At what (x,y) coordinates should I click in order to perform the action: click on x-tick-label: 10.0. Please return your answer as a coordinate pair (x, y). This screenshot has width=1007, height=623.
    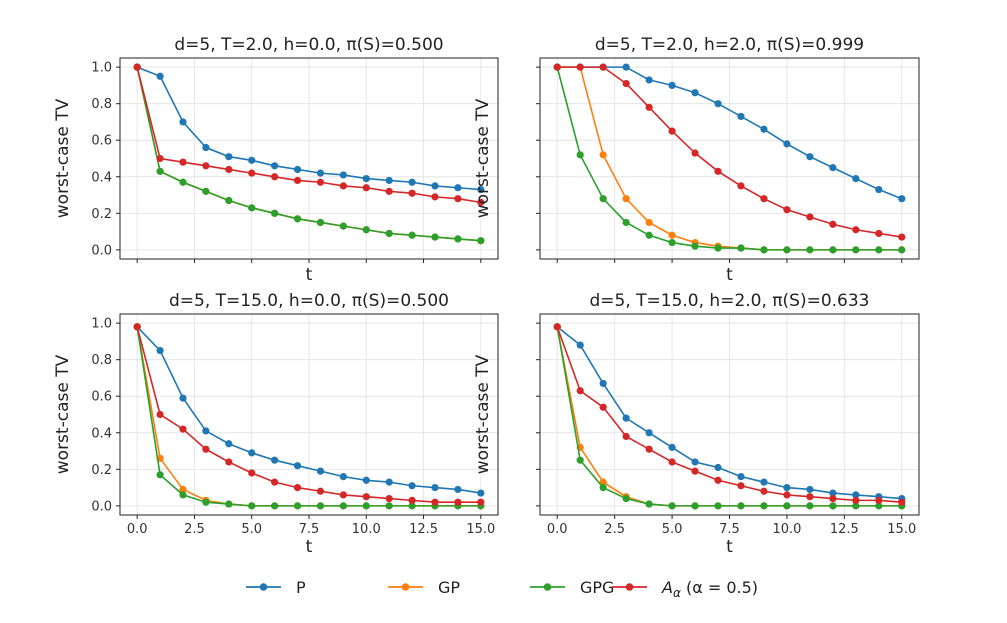
    Looking at the image, I should click on (786, 529).